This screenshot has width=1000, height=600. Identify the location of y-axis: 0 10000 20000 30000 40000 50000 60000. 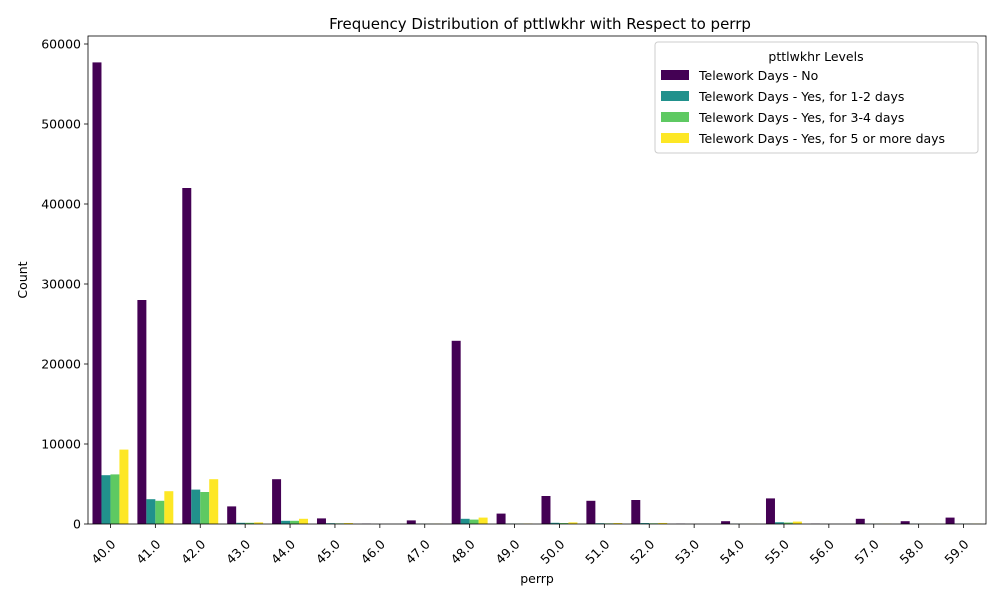
(64, 284).